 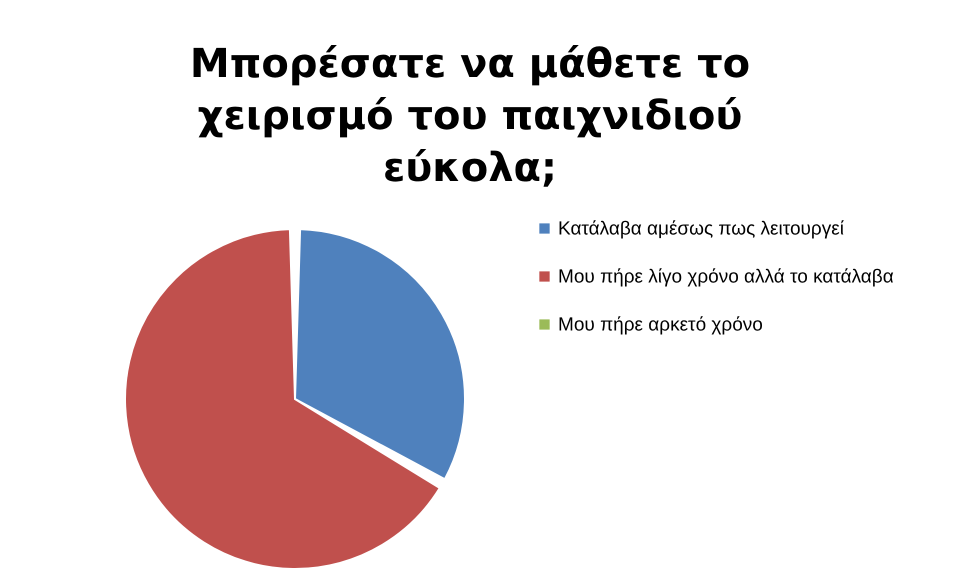 I want to click on legend-label: Μου πήρε αρκετό χρόνο, so click(x=660, y=325).